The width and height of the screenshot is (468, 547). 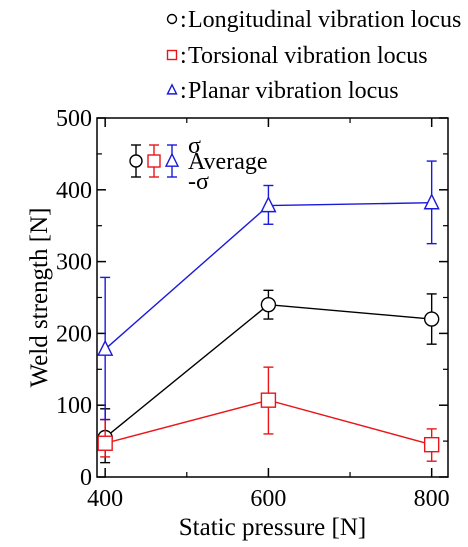 I want to click on legend-item: : Longitudinal vibration locus, so click(x=313, y=20).